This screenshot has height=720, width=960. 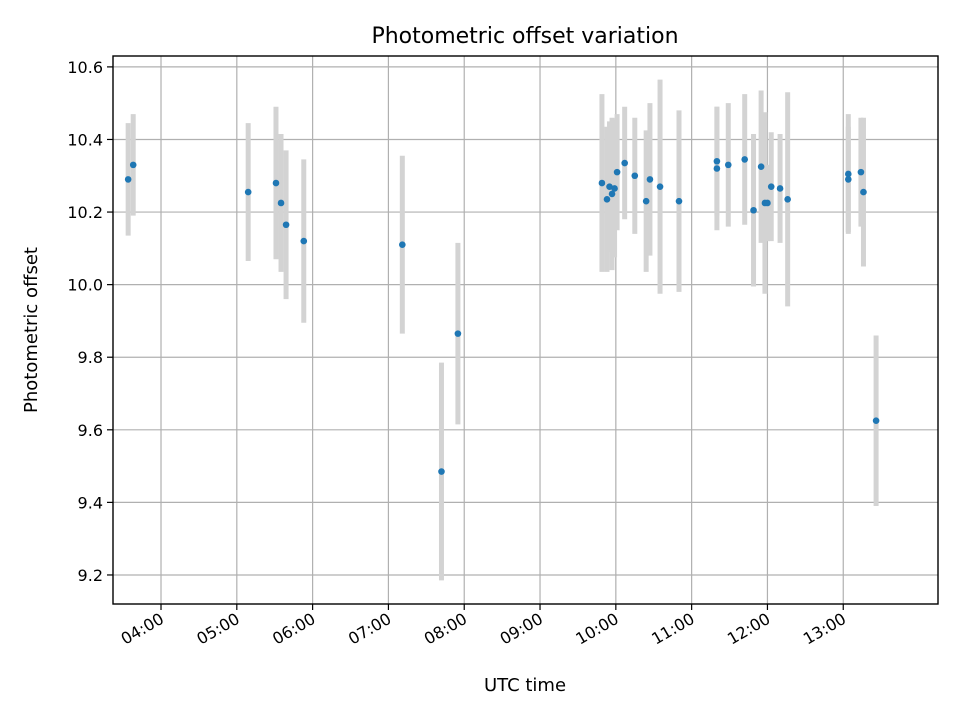 What do you see at coordinates (85, 212) in the screenshot?
I see `y-tick-label: 10.2` at bounding box center [85, 212].